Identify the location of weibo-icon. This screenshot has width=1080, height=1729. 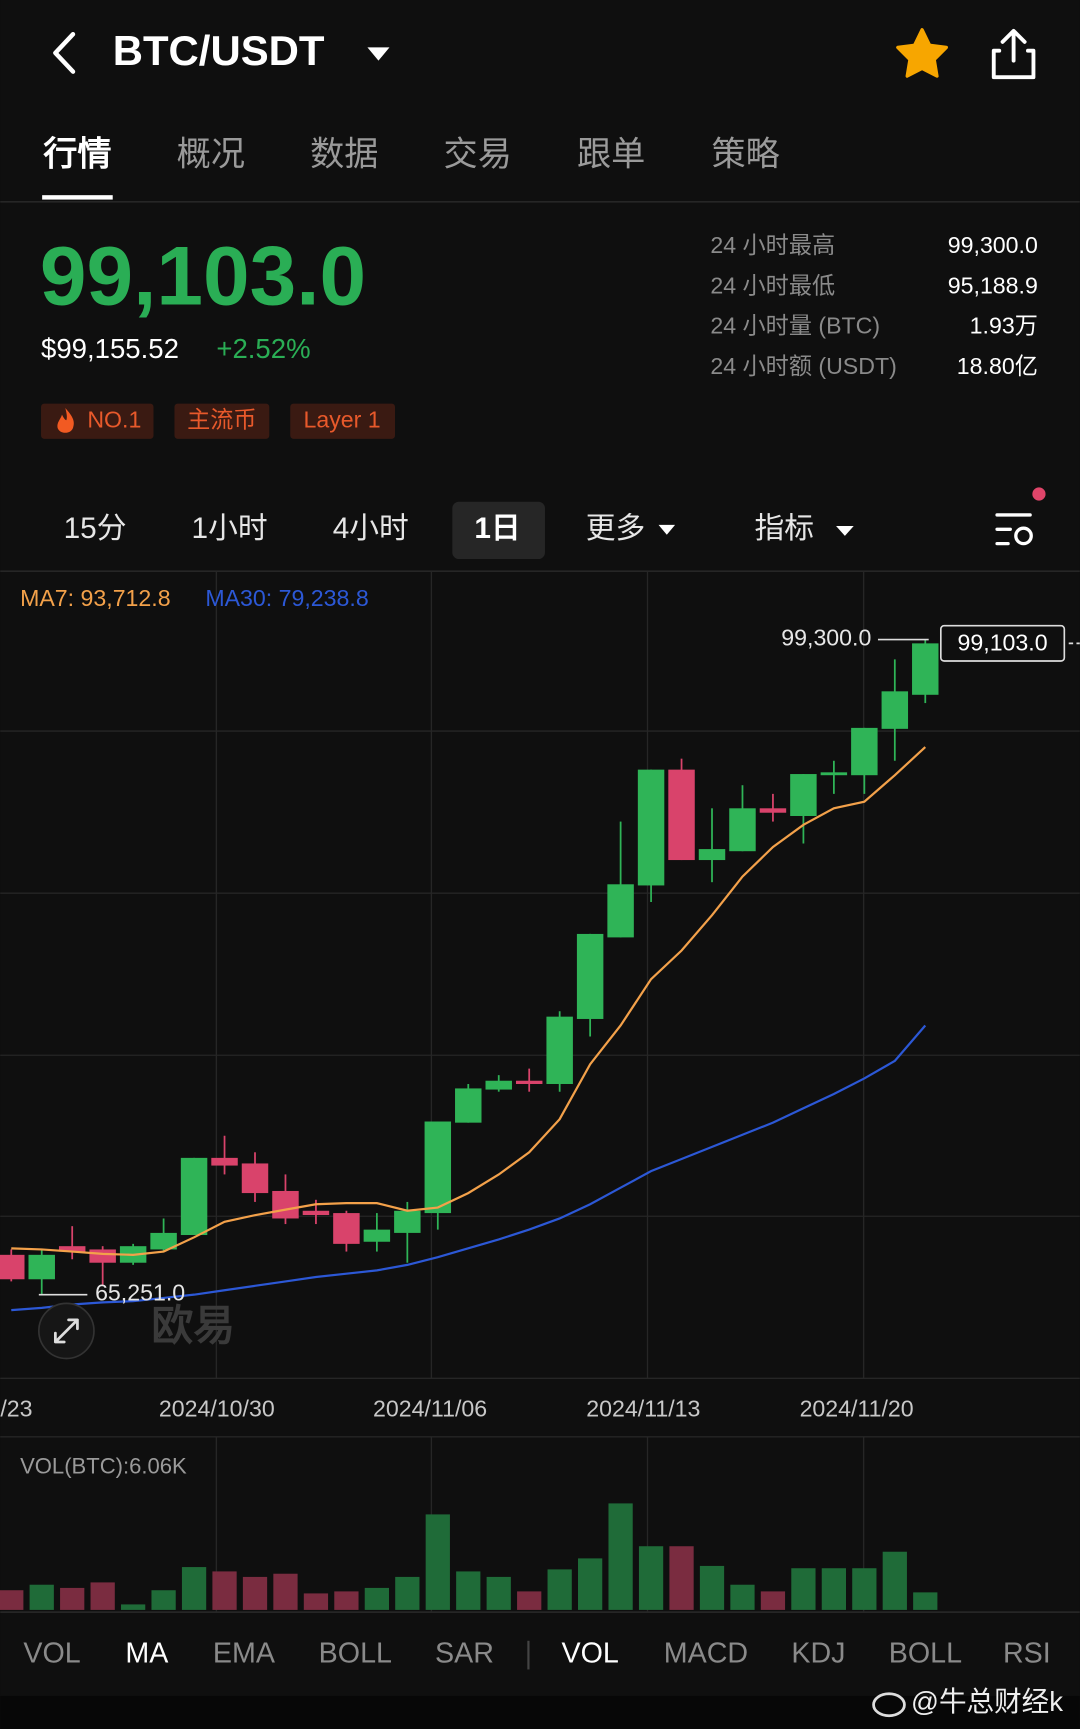
(889, 1705).